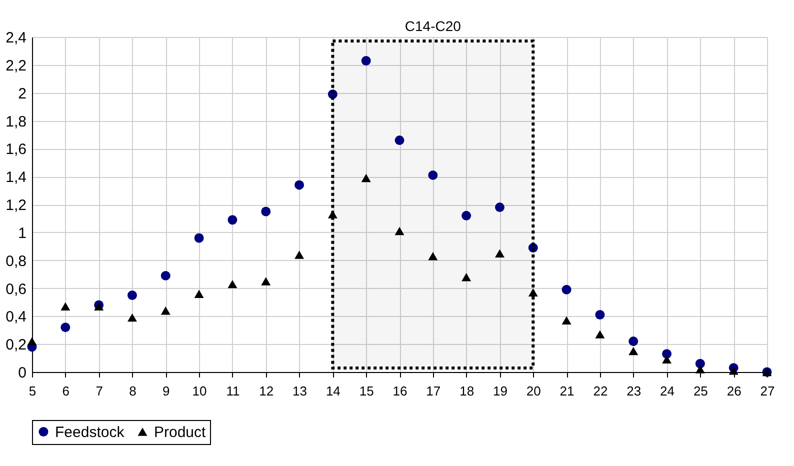 This screenshot has height=466, width=794. What do you see at coordinates (600, 391) in the screenshot?
I see `x-tick-label: 22` at bounding box center [600, 391].